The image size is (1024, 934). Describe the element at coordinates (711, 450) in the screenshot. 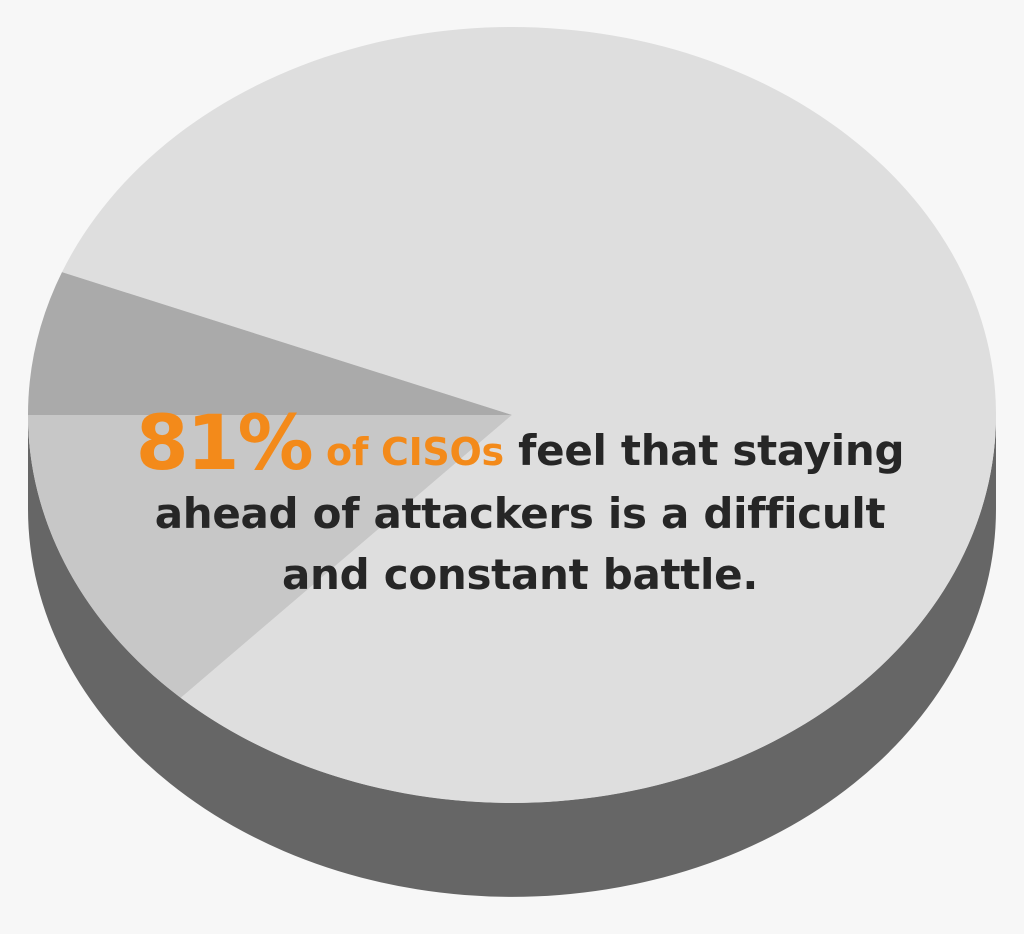

I see `caption-line-1-text: feel that staying` at that location.